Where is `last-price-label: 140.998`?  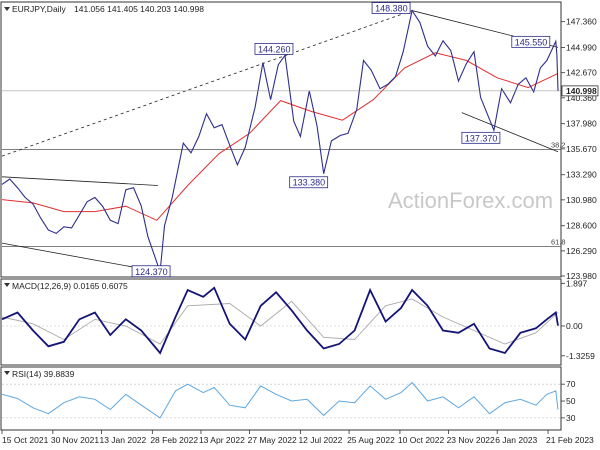 last-price-label: 140.998 is located at coordinates (581, 91).